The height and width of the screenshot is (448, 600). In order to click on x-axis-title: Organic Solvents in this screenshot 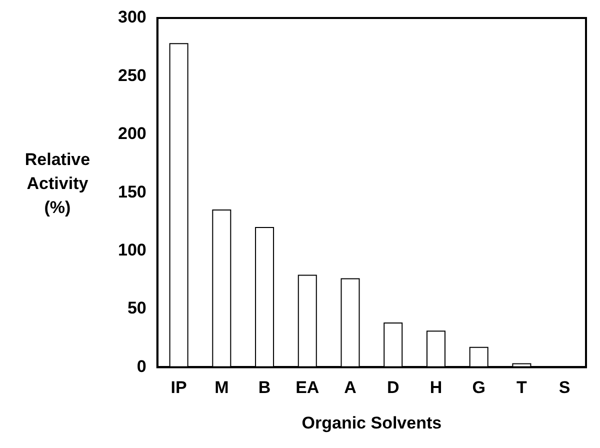, I will do `click(372, 422)`.